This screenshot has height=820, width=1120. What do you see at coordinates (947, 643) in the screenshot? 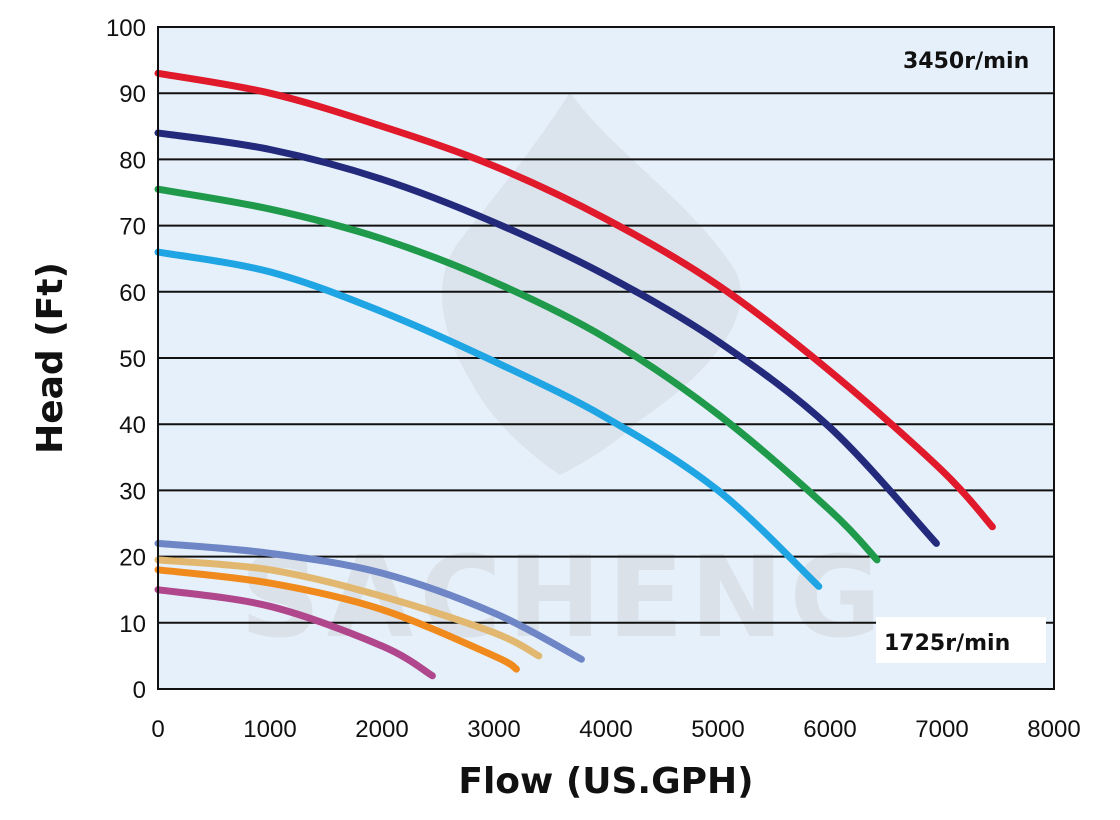
I see `annotation-1725: 1725r/min` at bounding box center [947, 643].